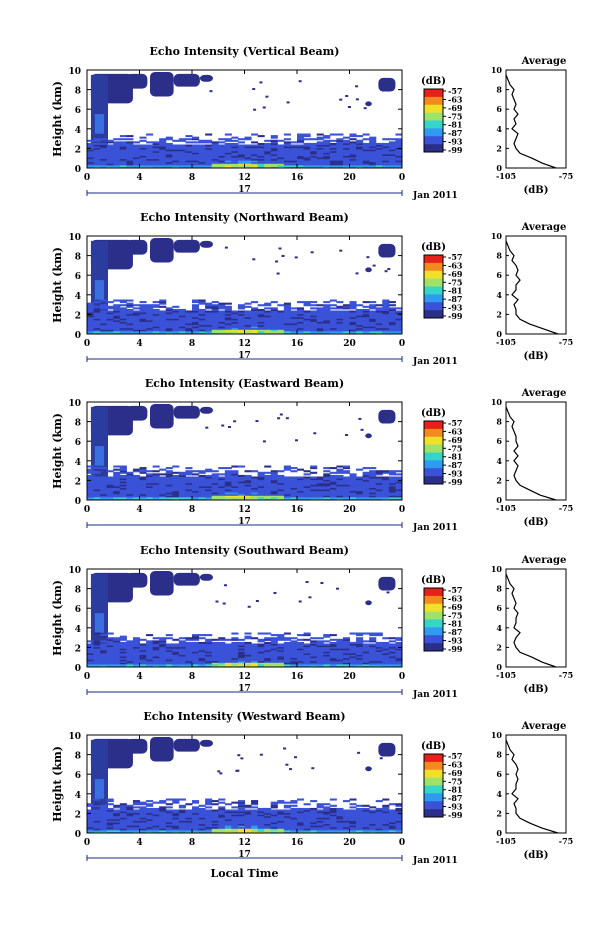 This screenshot has height=933, width=616. Describe the element at coordinates (435, 695) in the screenshot. I see `date-label: Jan 2011` at that location.